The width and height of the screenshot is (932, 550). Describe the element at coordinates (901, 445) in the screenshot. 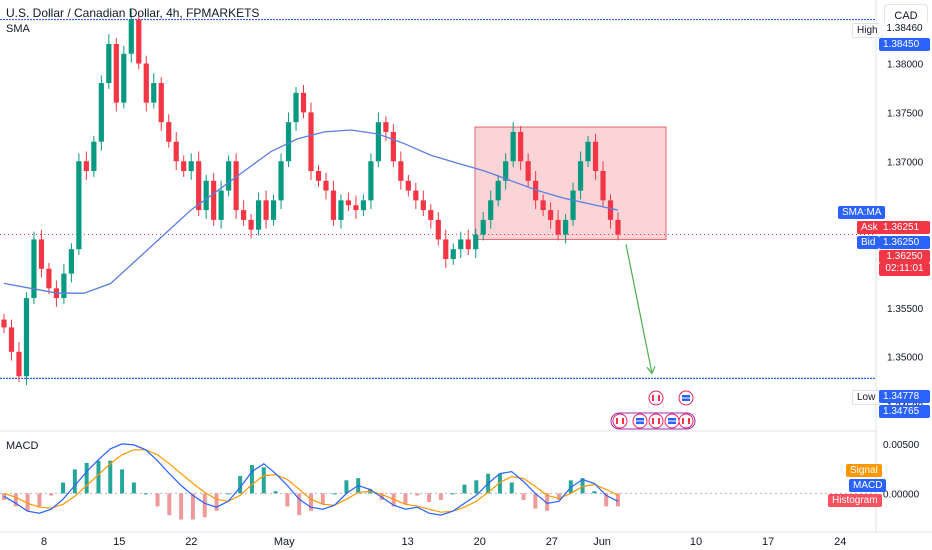

I see `macd-y-tick-label: 0.00500` at that location.